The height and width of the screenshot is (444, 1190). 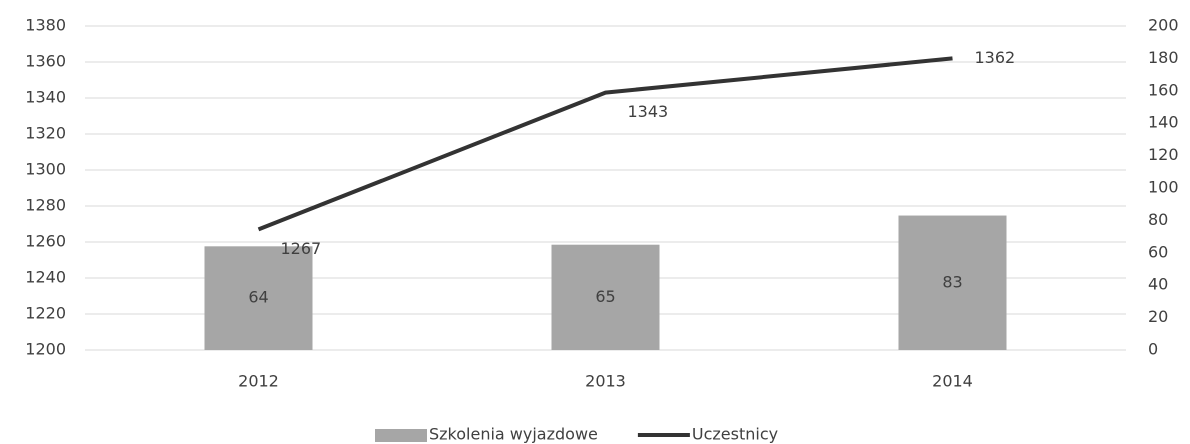 What do you see at coordinates (1163, 57) in the screenshot?
I see `y2-tick-label: 180` at bounding box center [1163, 57].